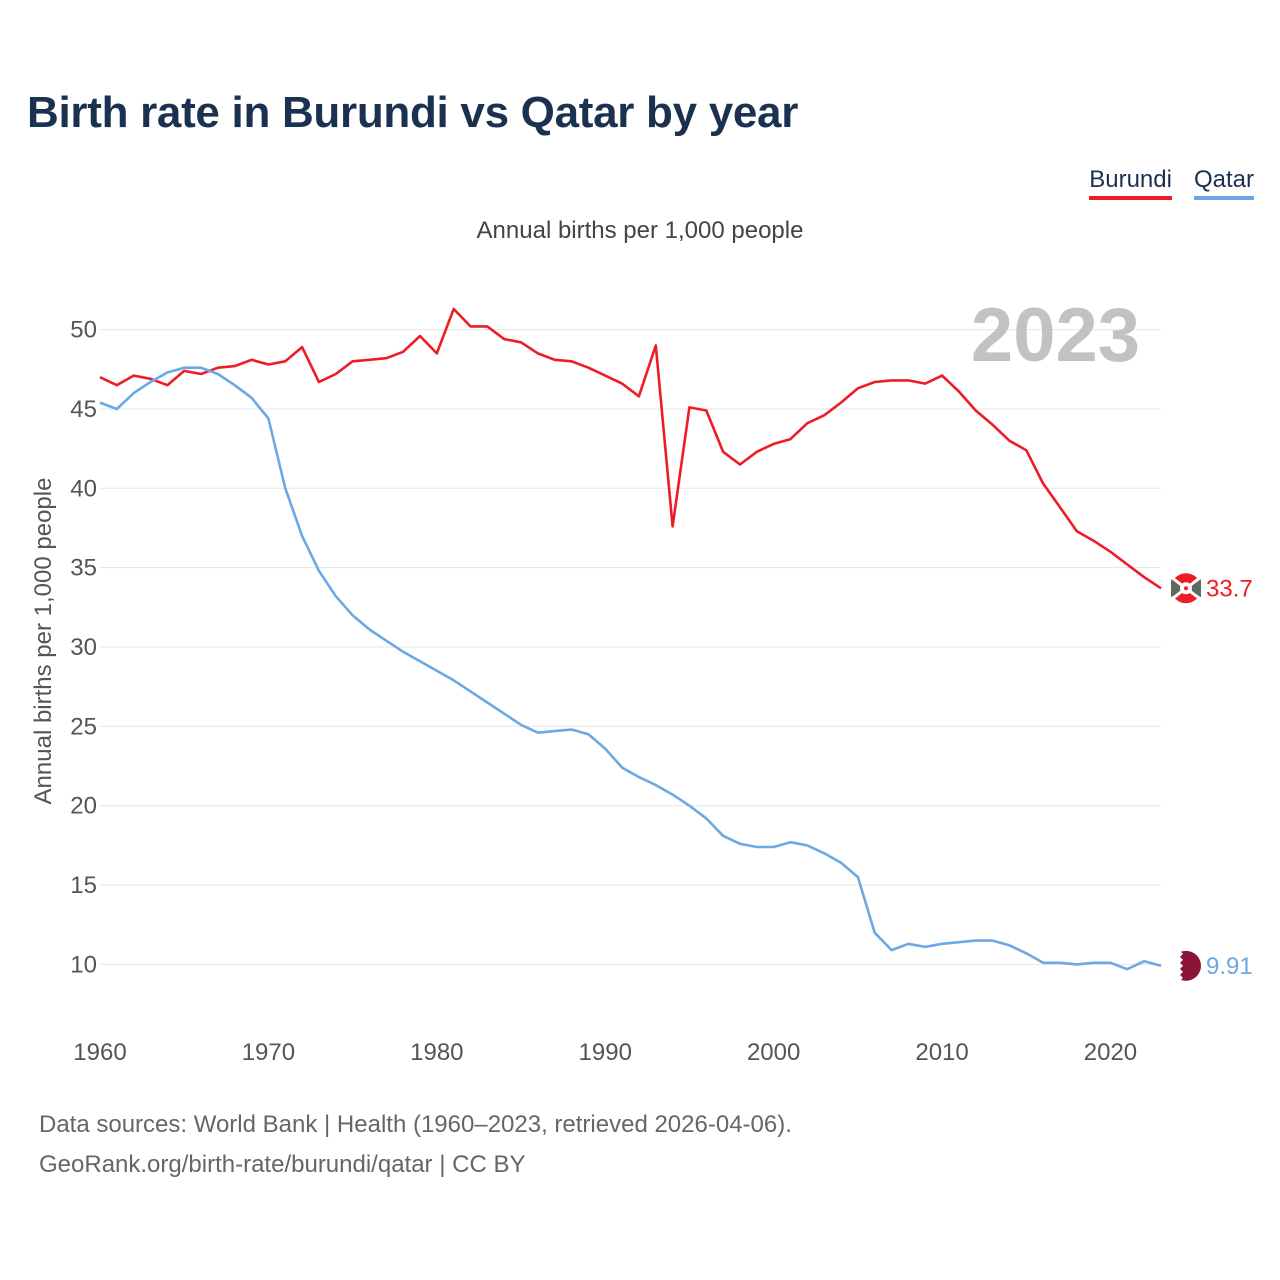  What do you see at coordinates (83, 806) in the screenshot?
I see `y-tick-label: 20` at bounding box center [83, 806].